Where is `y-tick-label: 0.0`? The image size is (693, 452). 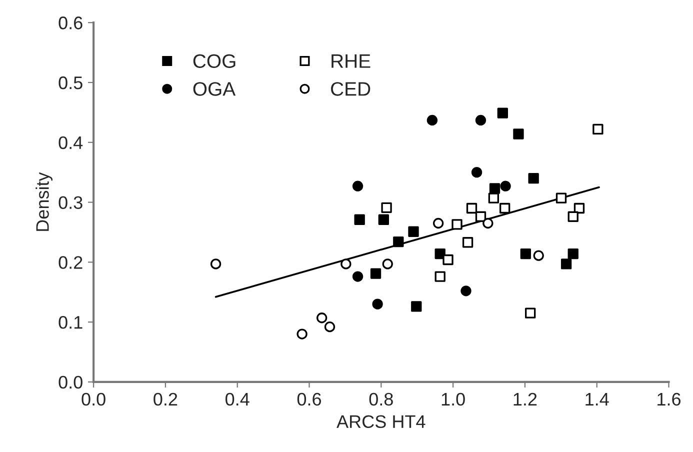
y-tick-label: 0.0 is located at coordinates (70, 382).